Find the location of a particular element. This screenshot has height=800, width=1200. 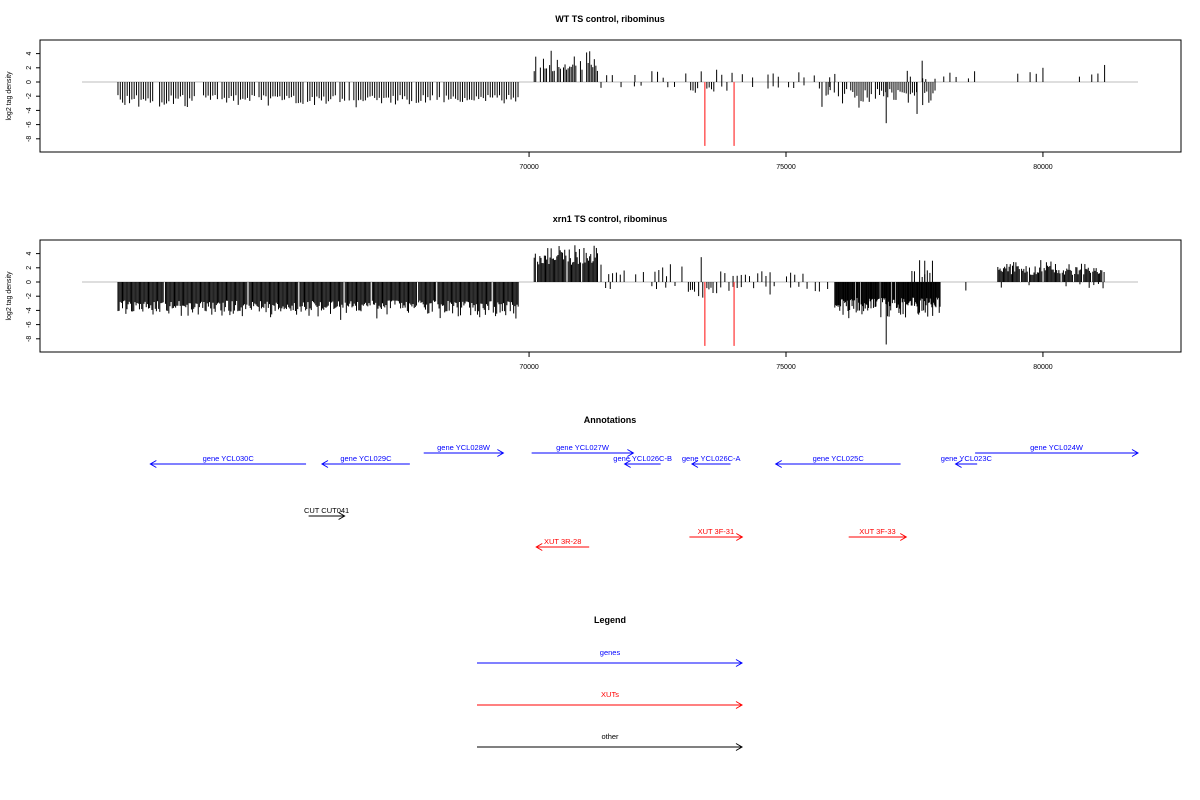

annotation-feature: gene YCL029C is located at coordinates (365, 461).